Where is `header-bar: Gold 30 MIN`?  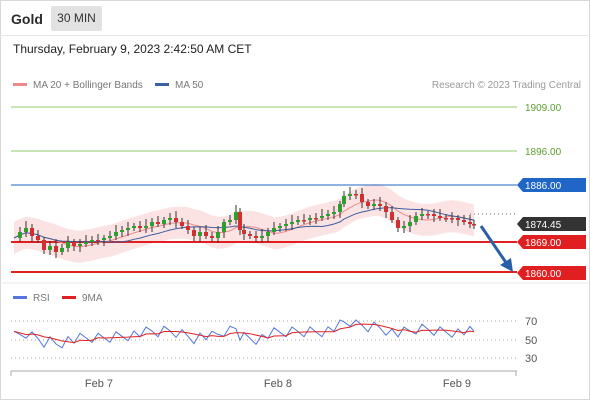
header-bar: Gold 30 MIN is located at coordinates (295, 18).